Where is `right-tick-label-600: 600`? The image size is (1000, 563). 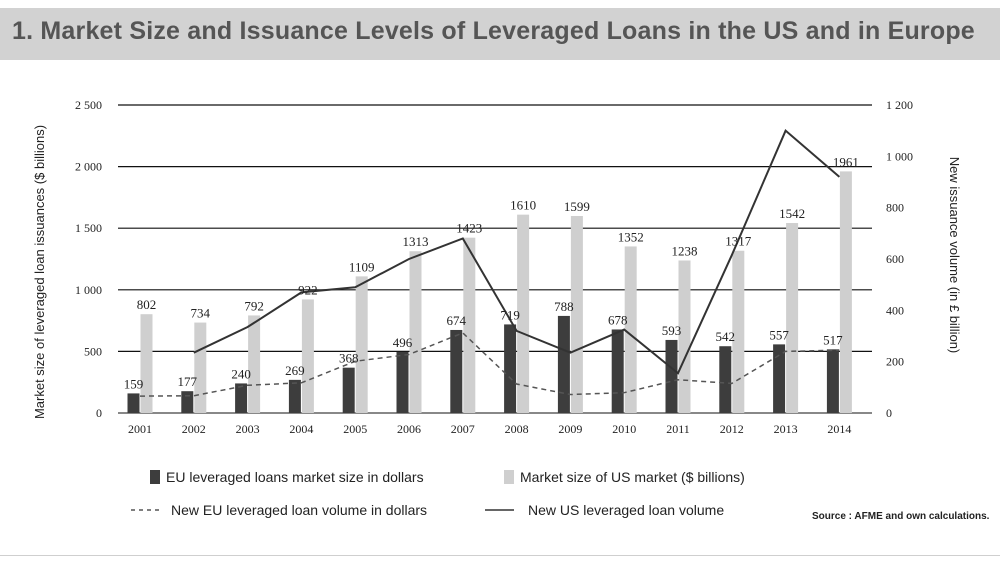 right-tick-label-600: 600 is located at coordinates (895, 259).